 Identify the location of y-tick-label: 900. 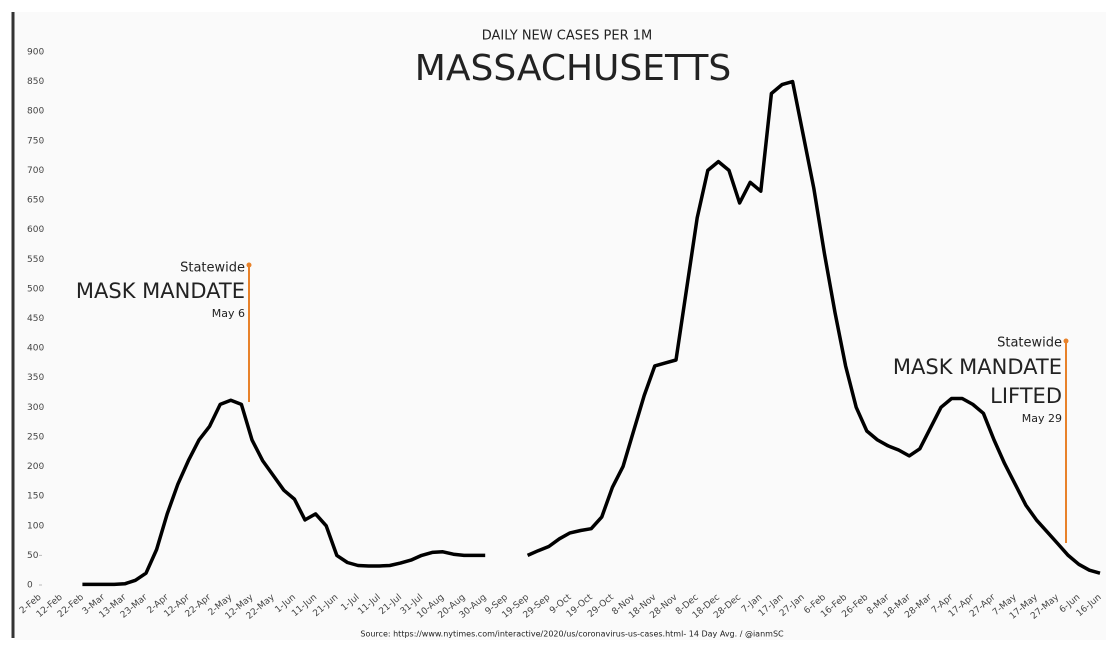
(35, 53).